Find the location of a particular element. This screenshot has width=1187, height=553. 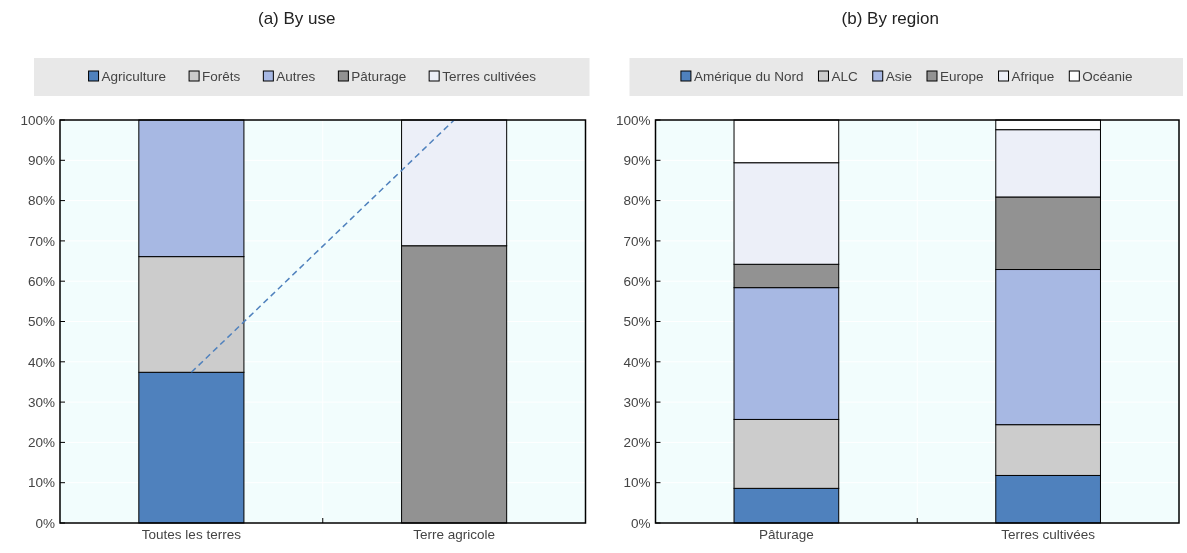

legend-label: Pâturage is located at coordinates (379, 76).